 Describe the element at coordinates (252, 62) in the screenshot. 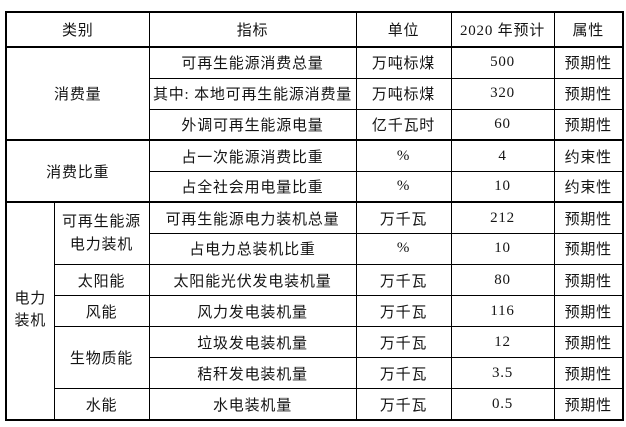

I see `indicator-cell: 可再生能源消费总量` at that location.